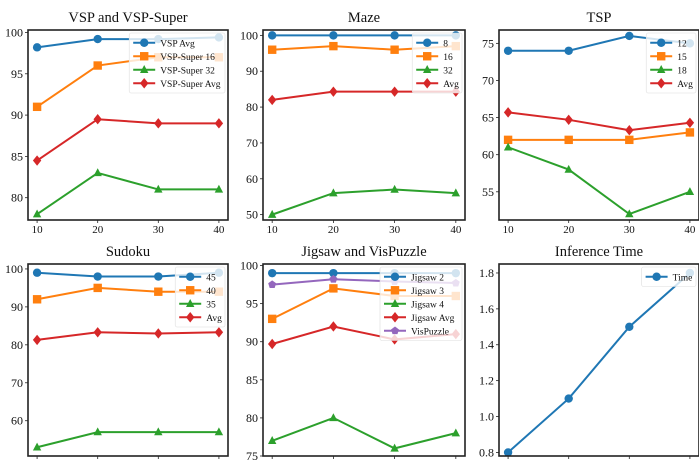 The width and height of the screenshot is (699, 462). Describe the element at coordinates (486, 273) in the screenshot. I see `y-tick-label: 1.8` at that location.